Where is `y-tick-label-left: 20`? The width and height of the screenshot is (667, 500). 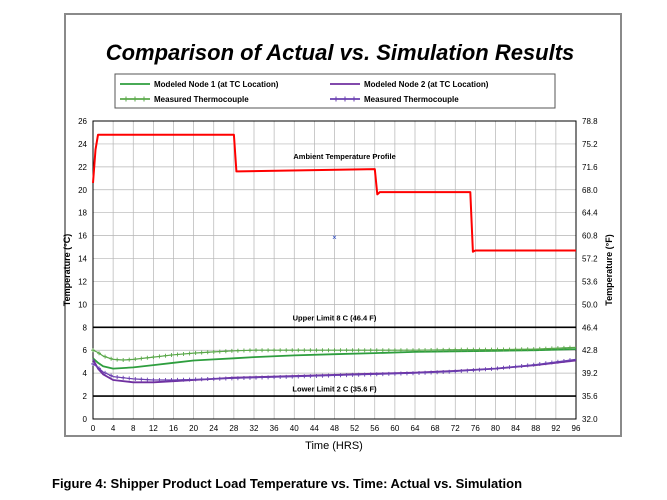
y-tick-label-left: 20 is located at coordinates (82, 190).